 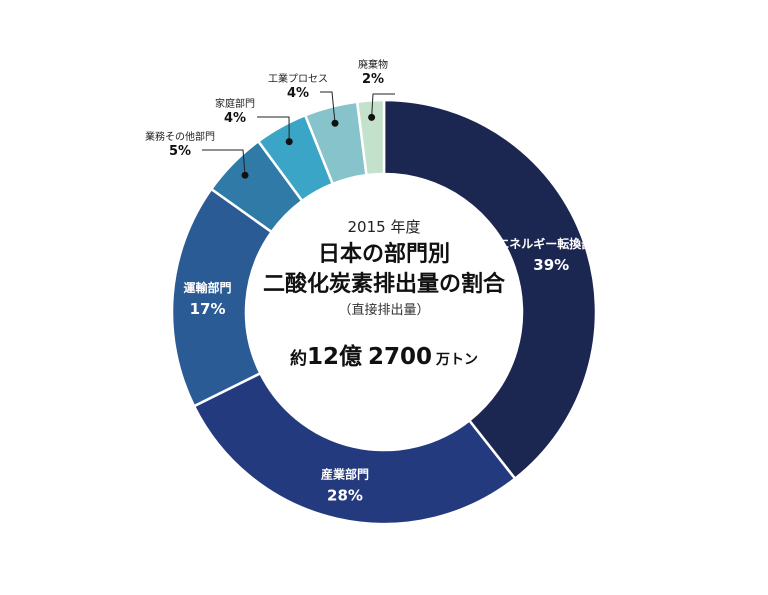 What do you see at coordinates (289, 142) in the screenshot?
I see `slice-4-leader-dot` at bounding box center [289, 142].